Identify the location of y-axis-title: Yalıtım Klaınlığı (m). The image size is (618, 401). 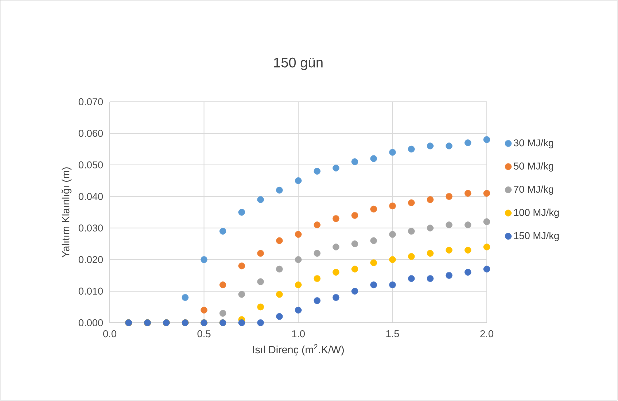
(67, 213).